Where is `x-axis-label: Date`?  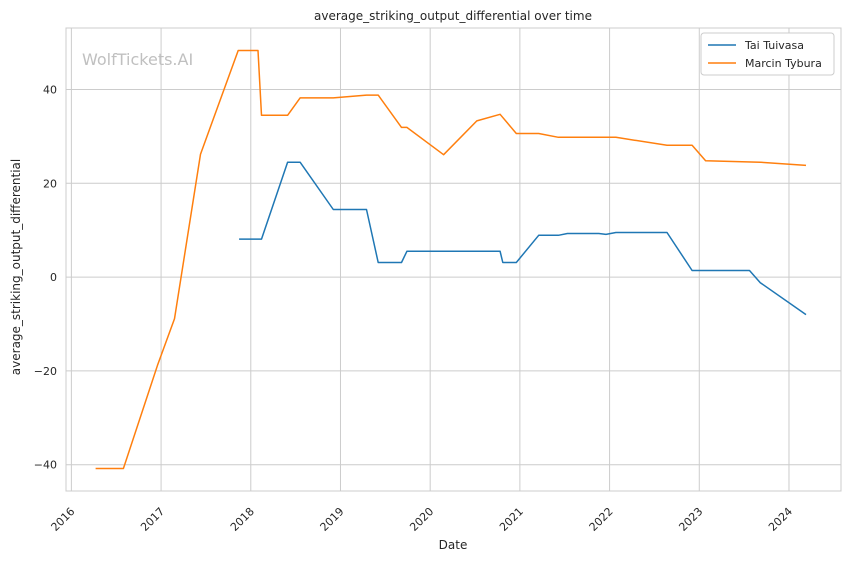
x-axis-label: Date is located at coordinates (453, 545).